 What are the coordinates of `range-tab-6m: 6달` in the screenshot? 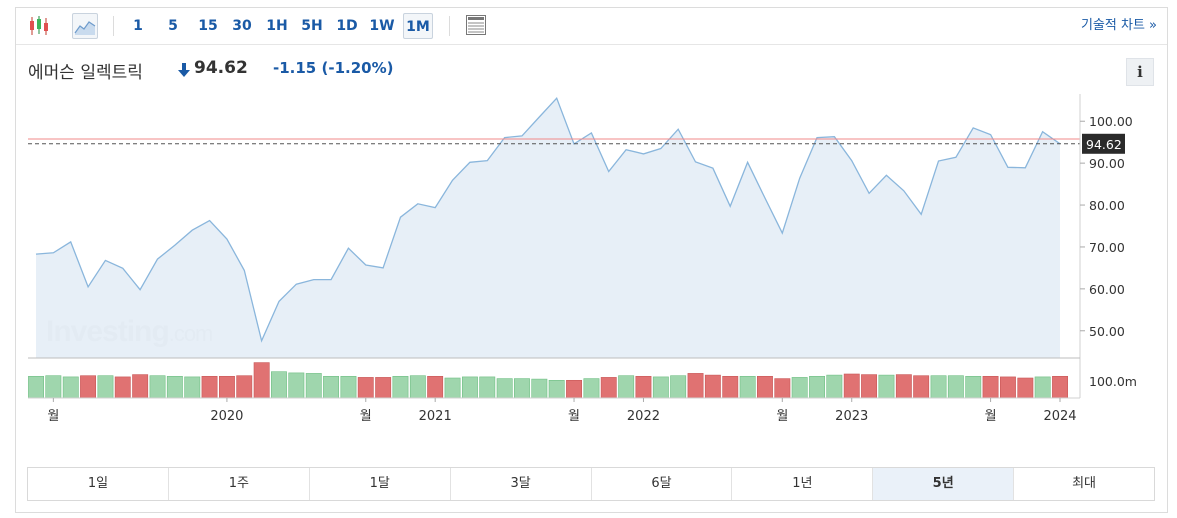 It's located at (662, 484).